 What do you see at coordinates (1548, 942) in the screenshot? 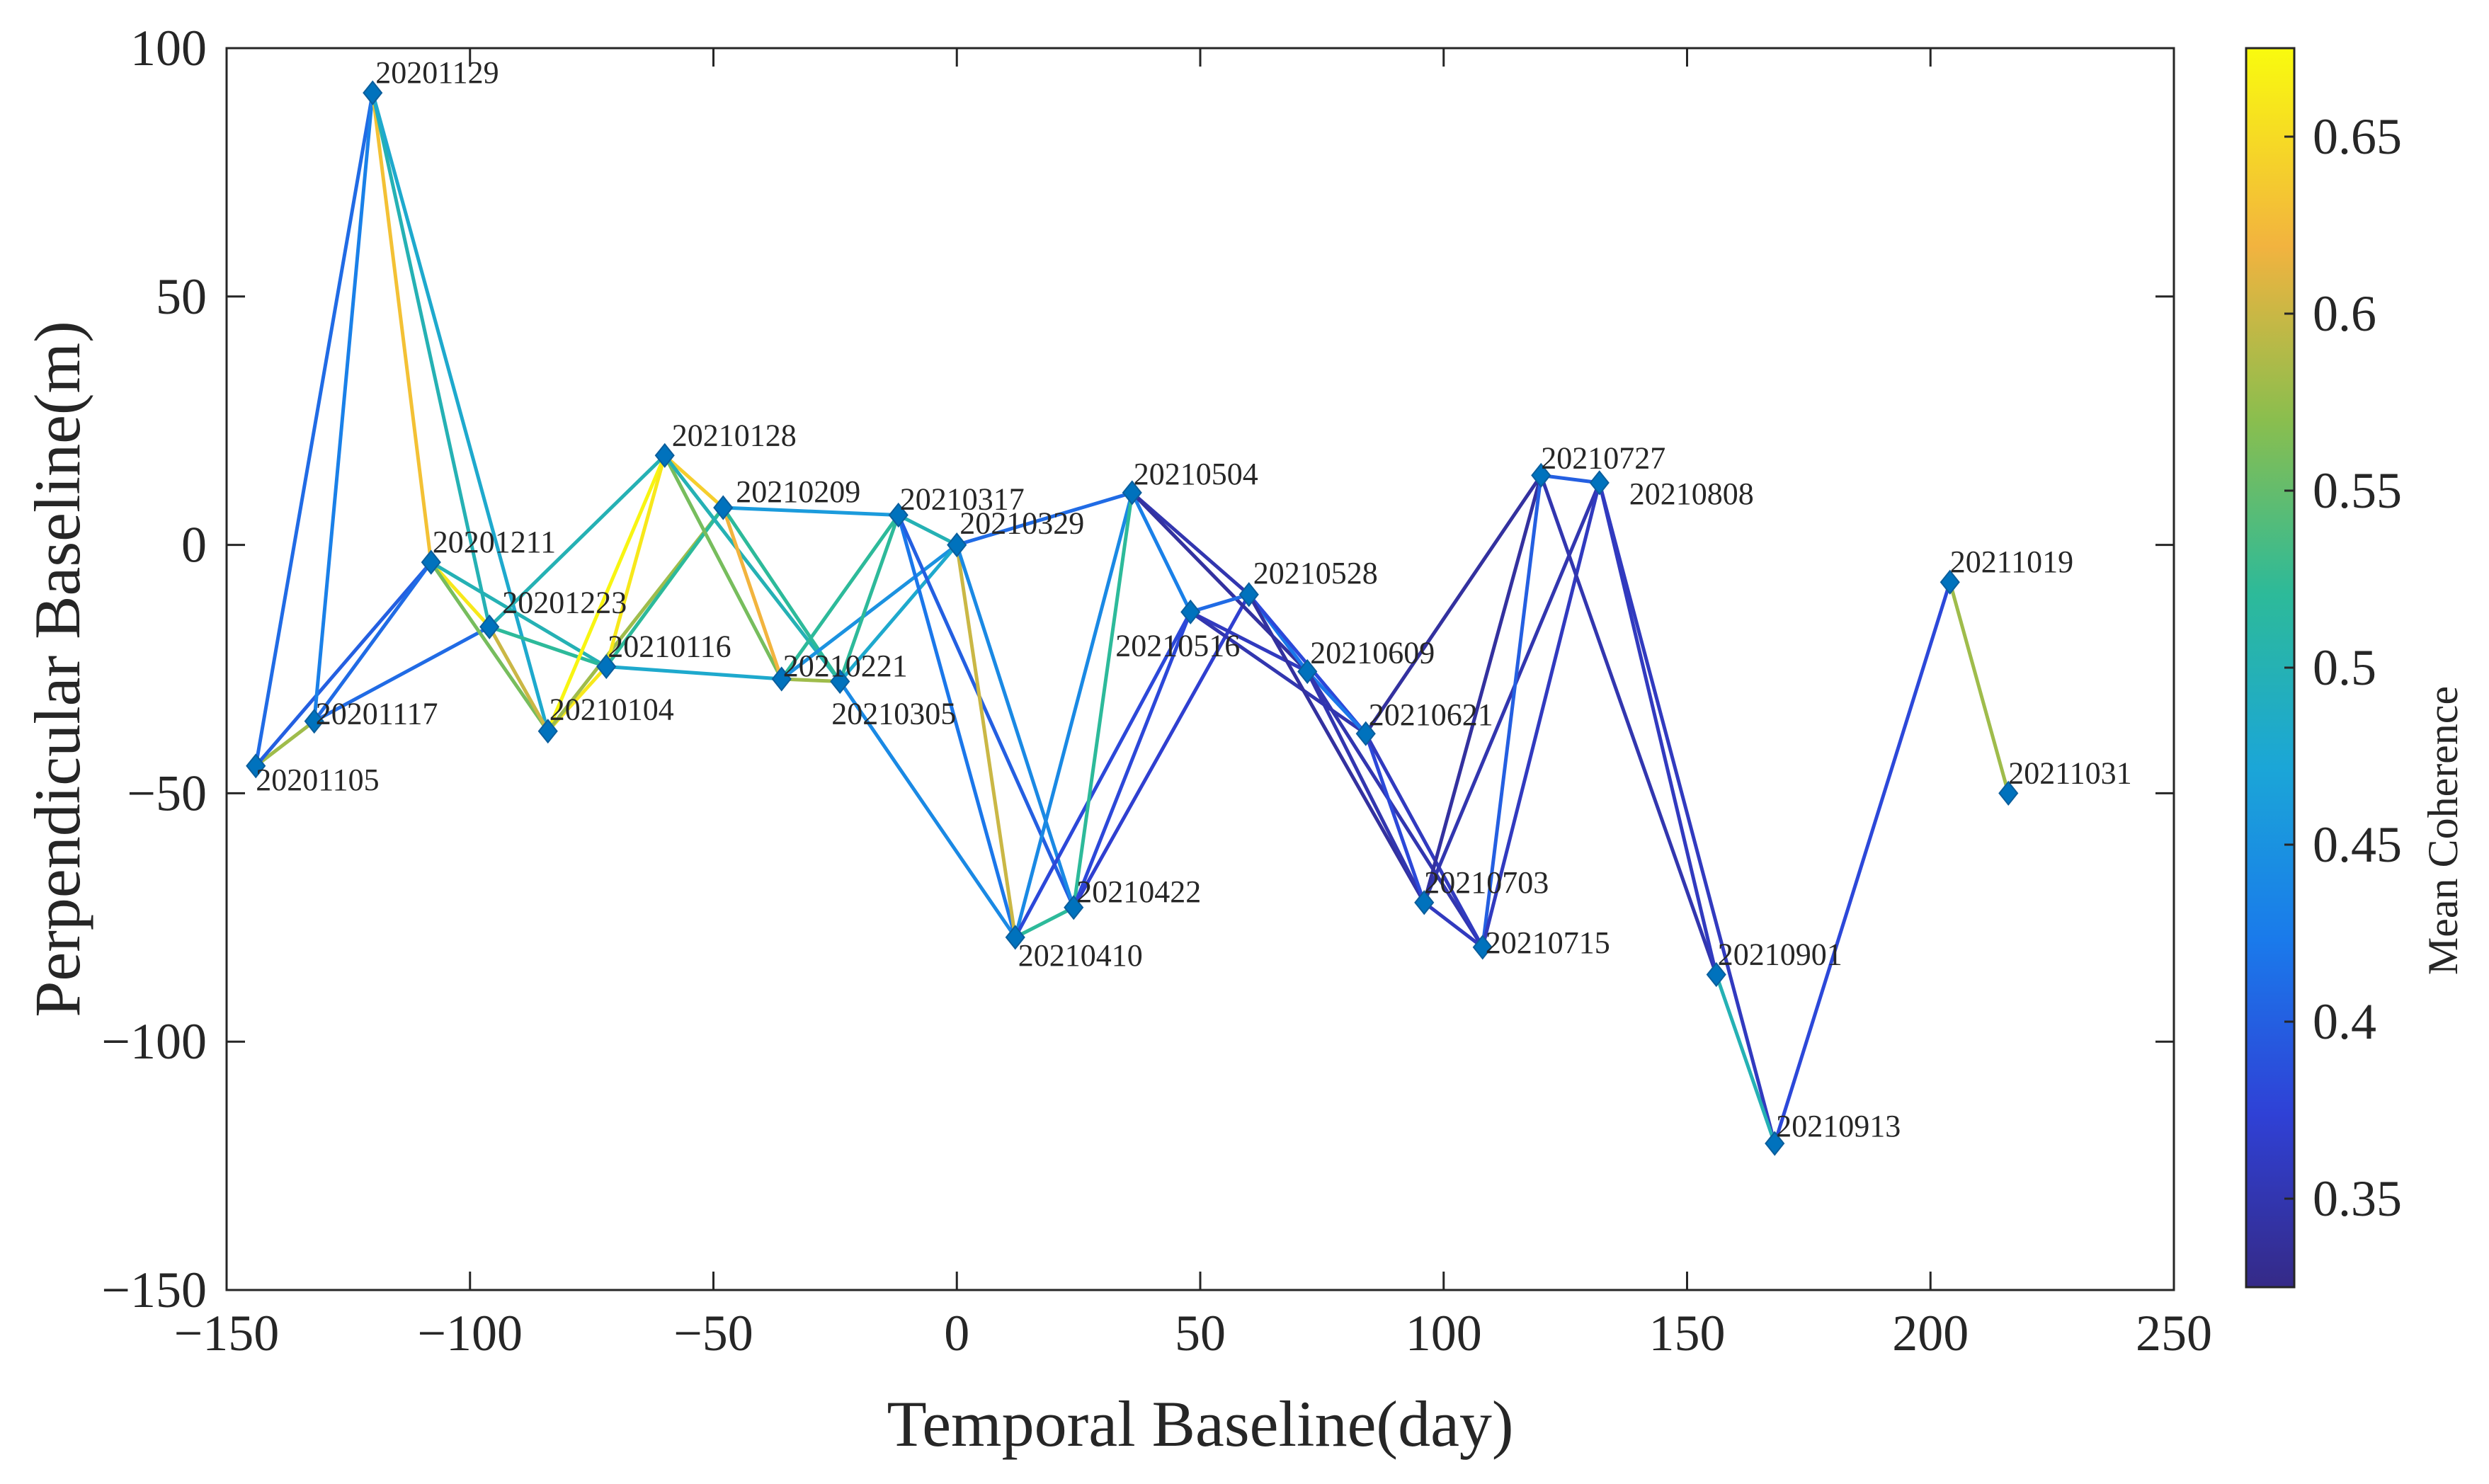
I see `date-label: 20210715` at bounding box center [1548, 942].